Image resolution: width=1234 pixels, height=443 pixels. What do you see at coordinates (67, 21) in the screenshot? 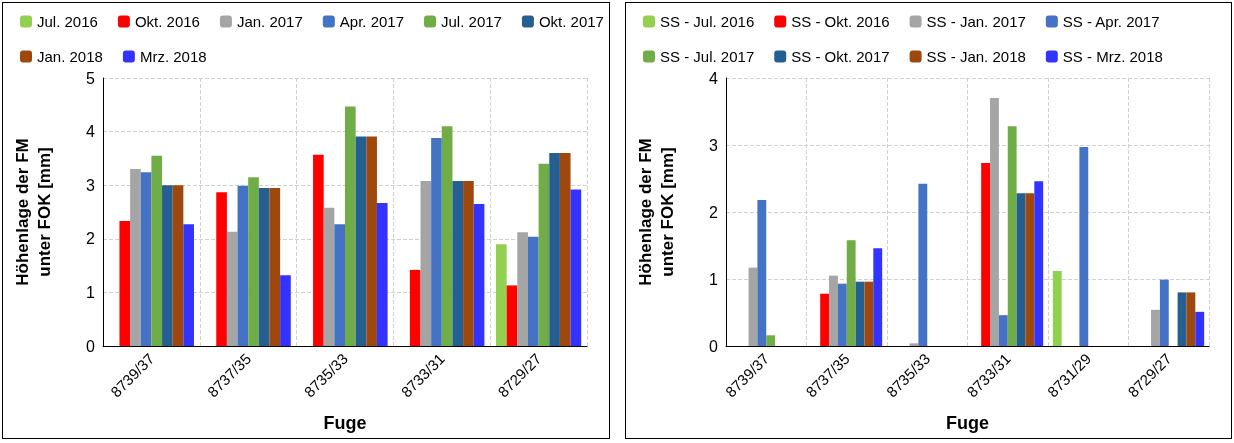
I see `legend-label: Jul. 2016` at bounding box center [67, 21].